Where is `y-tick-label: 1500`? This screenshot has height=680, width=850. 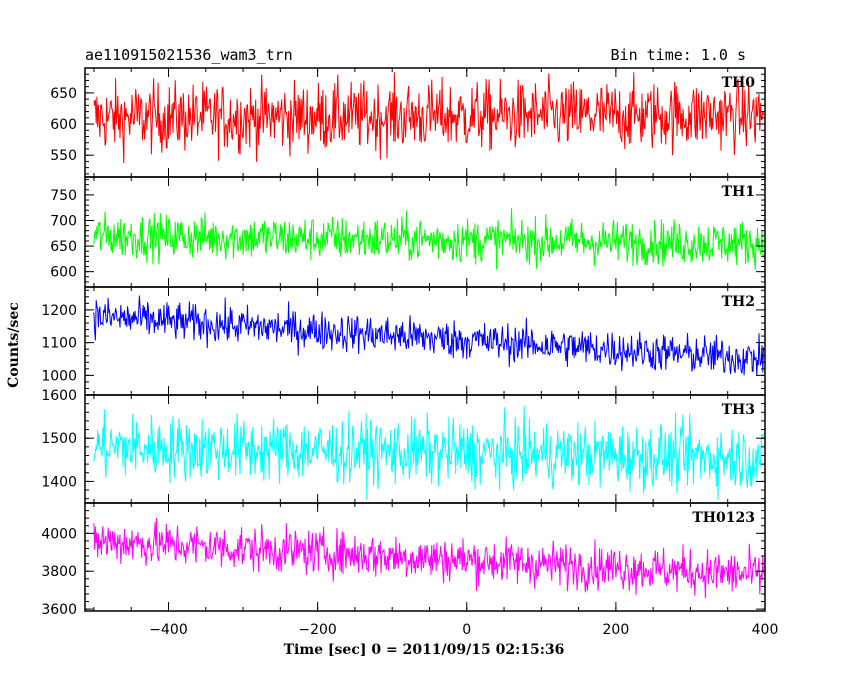 y-tick-label: 1500 is located at coordinates (59, 439).